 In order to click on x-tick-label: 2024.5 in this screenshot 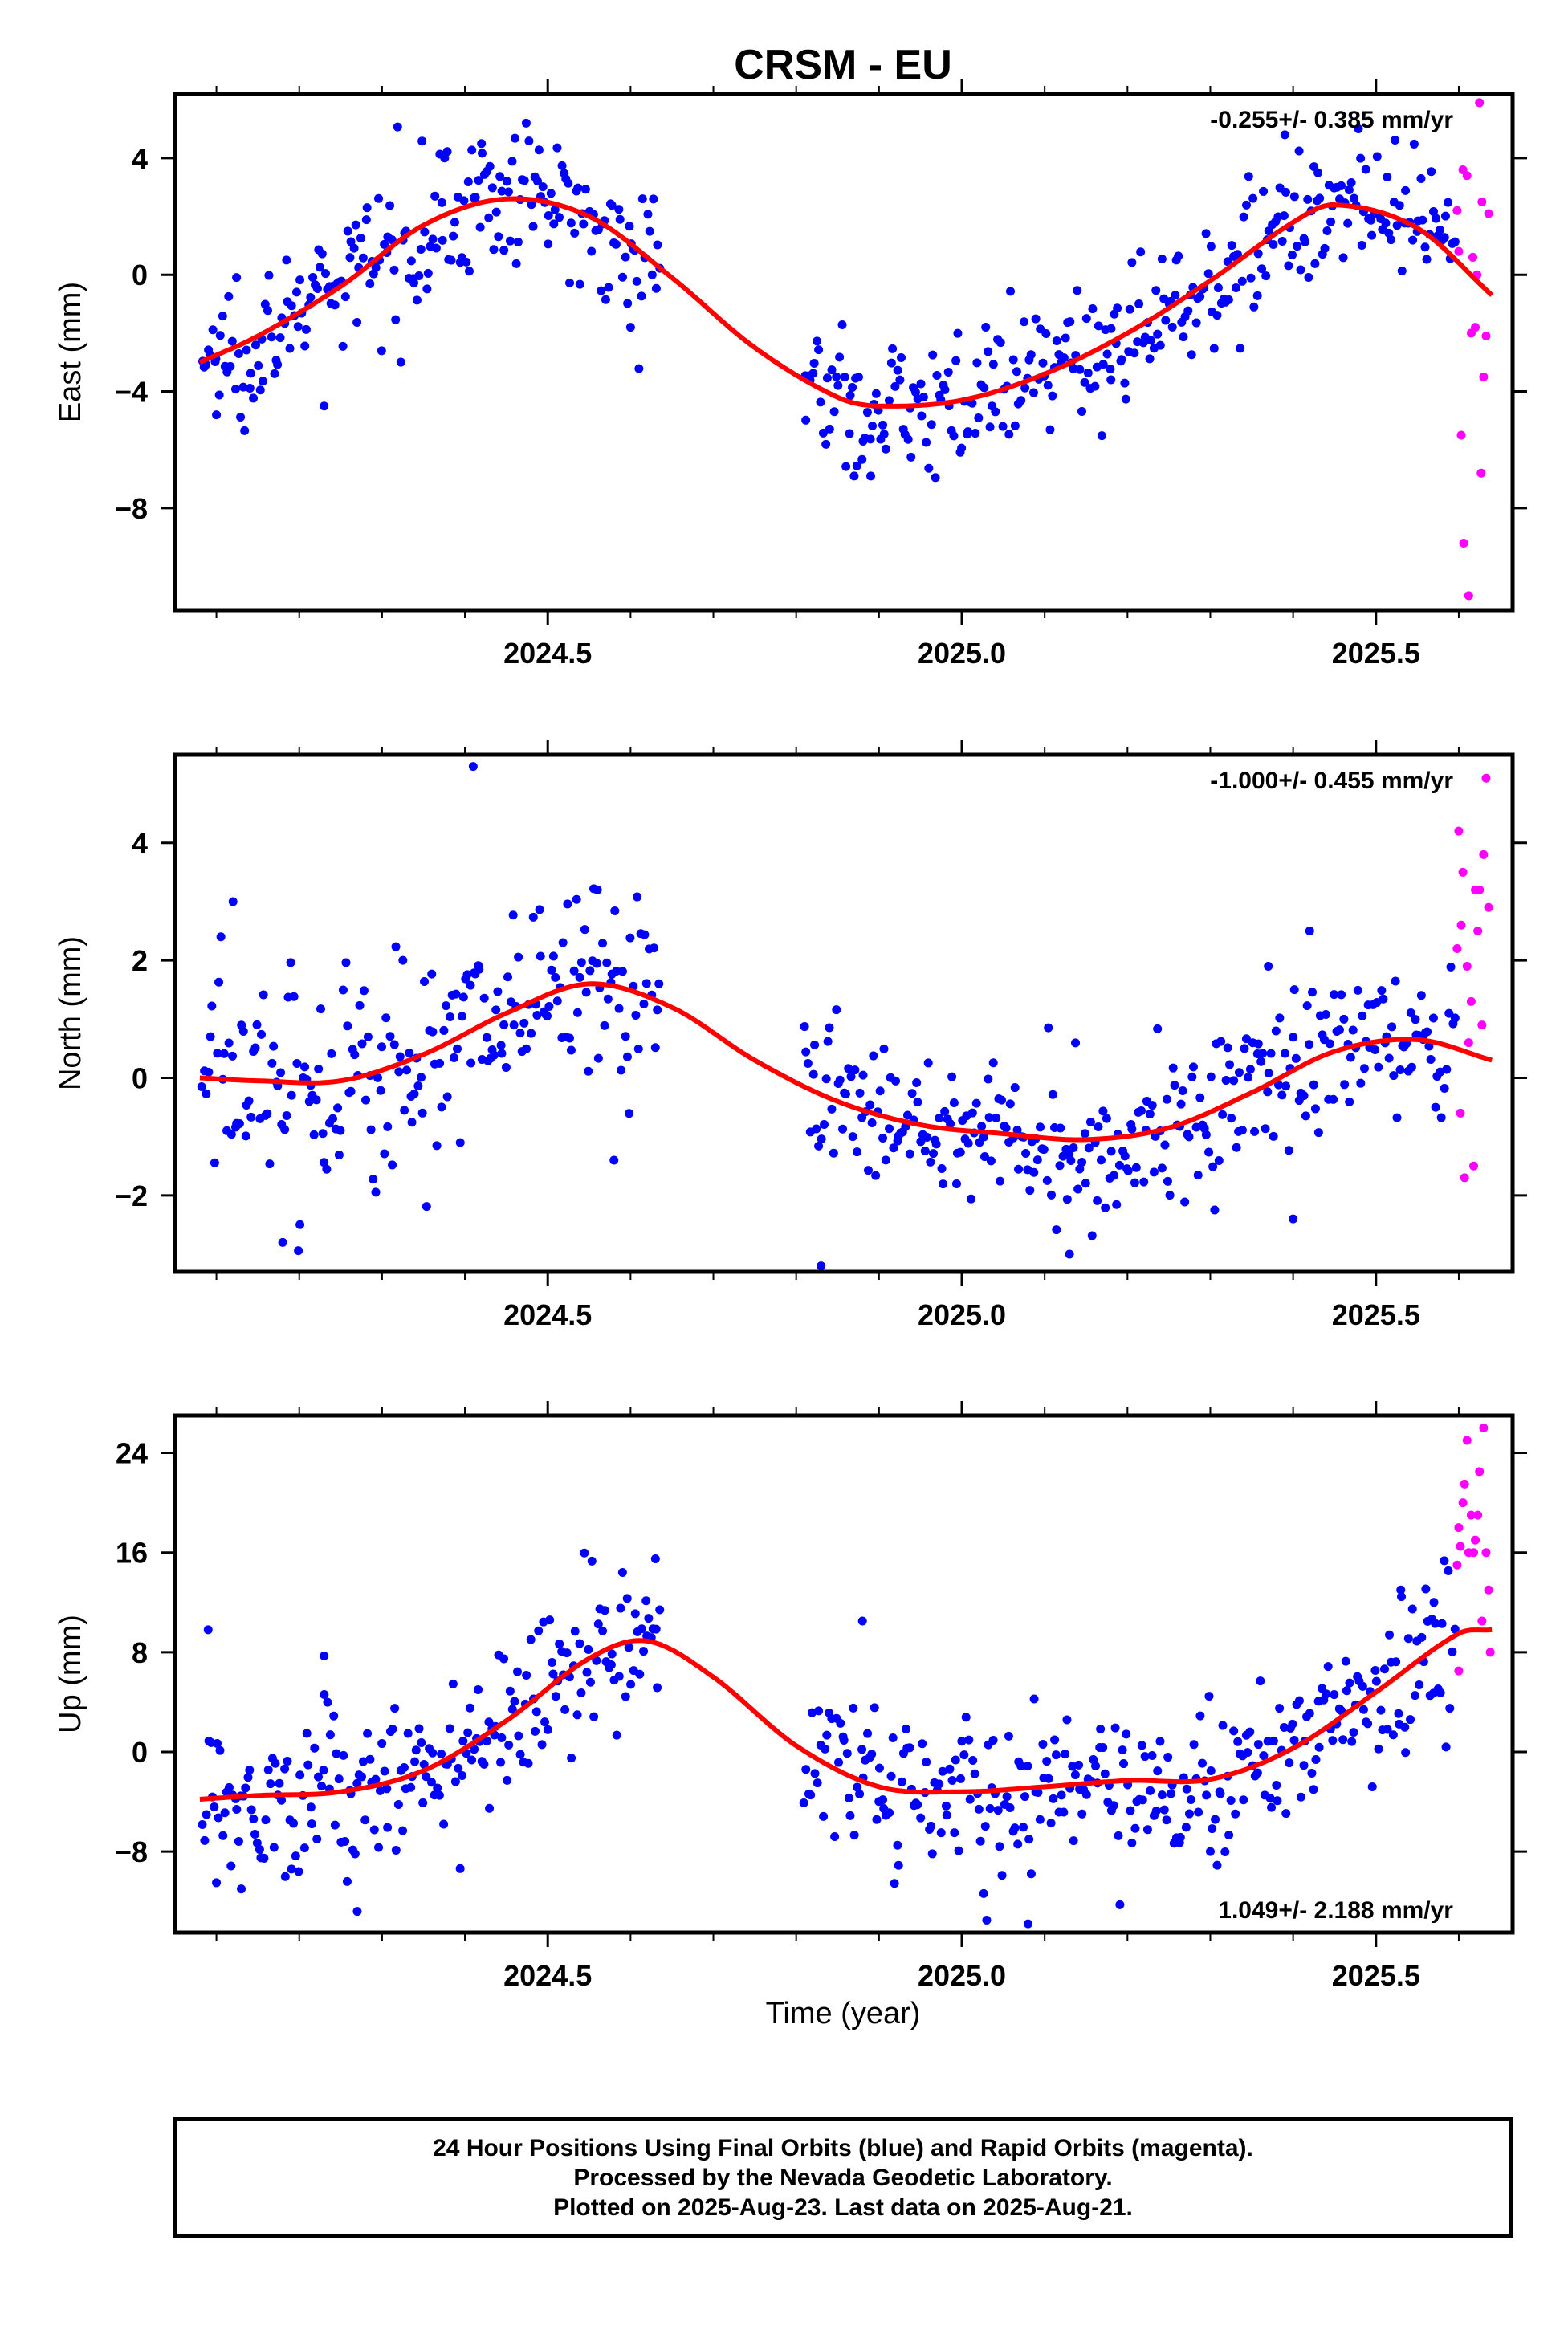, I will do `click(547, 1314)`.